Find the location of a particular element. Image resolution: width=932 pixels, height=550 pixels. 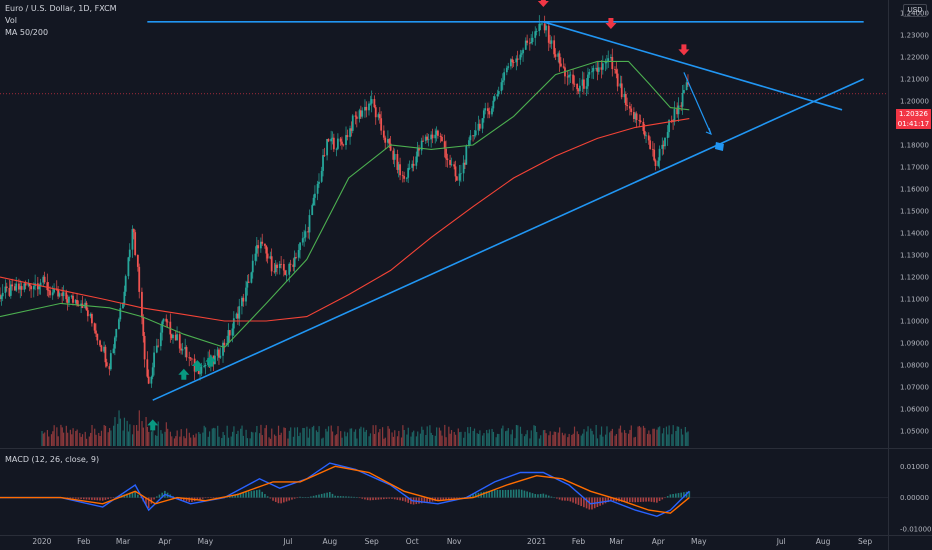

y-tick-label: 1.07000 is located at coordinates (914, 388).